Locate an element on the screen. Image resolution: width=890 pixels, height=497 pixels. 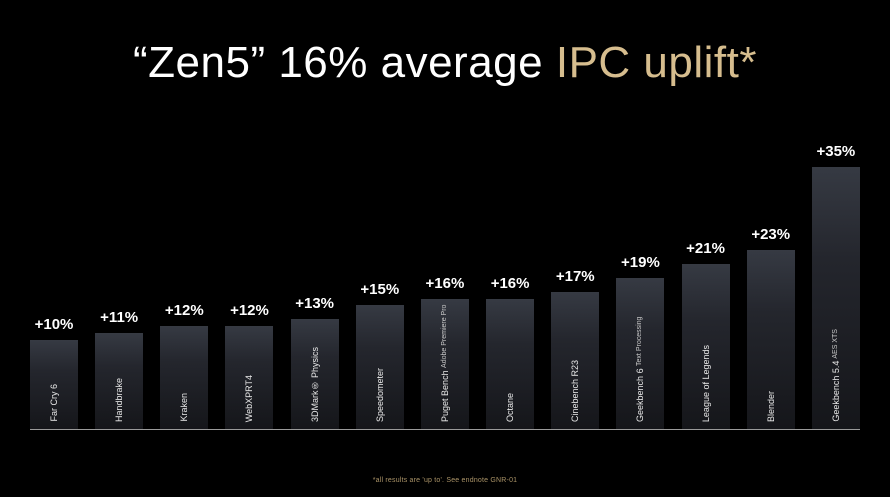
bar-column: +17% Cinebench R23 is located at coordinates (575, 348).